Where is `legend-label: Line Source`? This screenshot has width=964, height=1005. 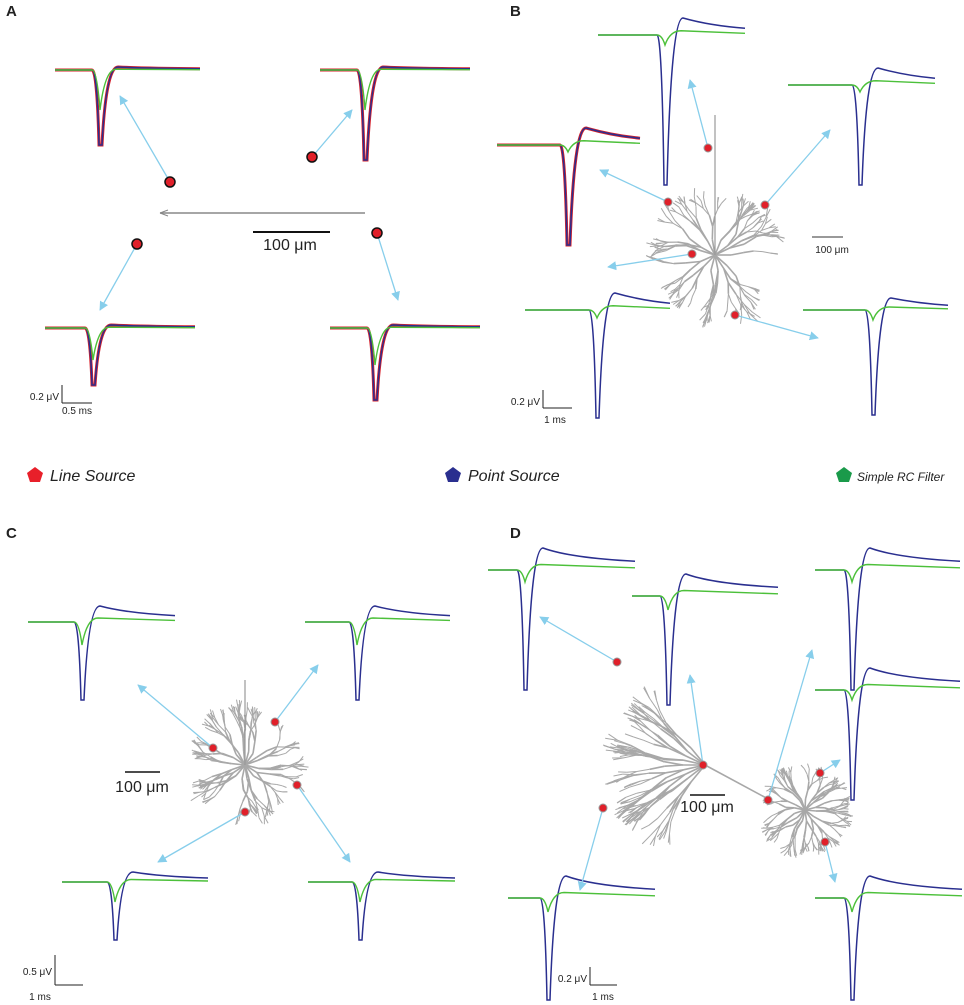
legend-label: Line Source is located at coordinates (92, 476).